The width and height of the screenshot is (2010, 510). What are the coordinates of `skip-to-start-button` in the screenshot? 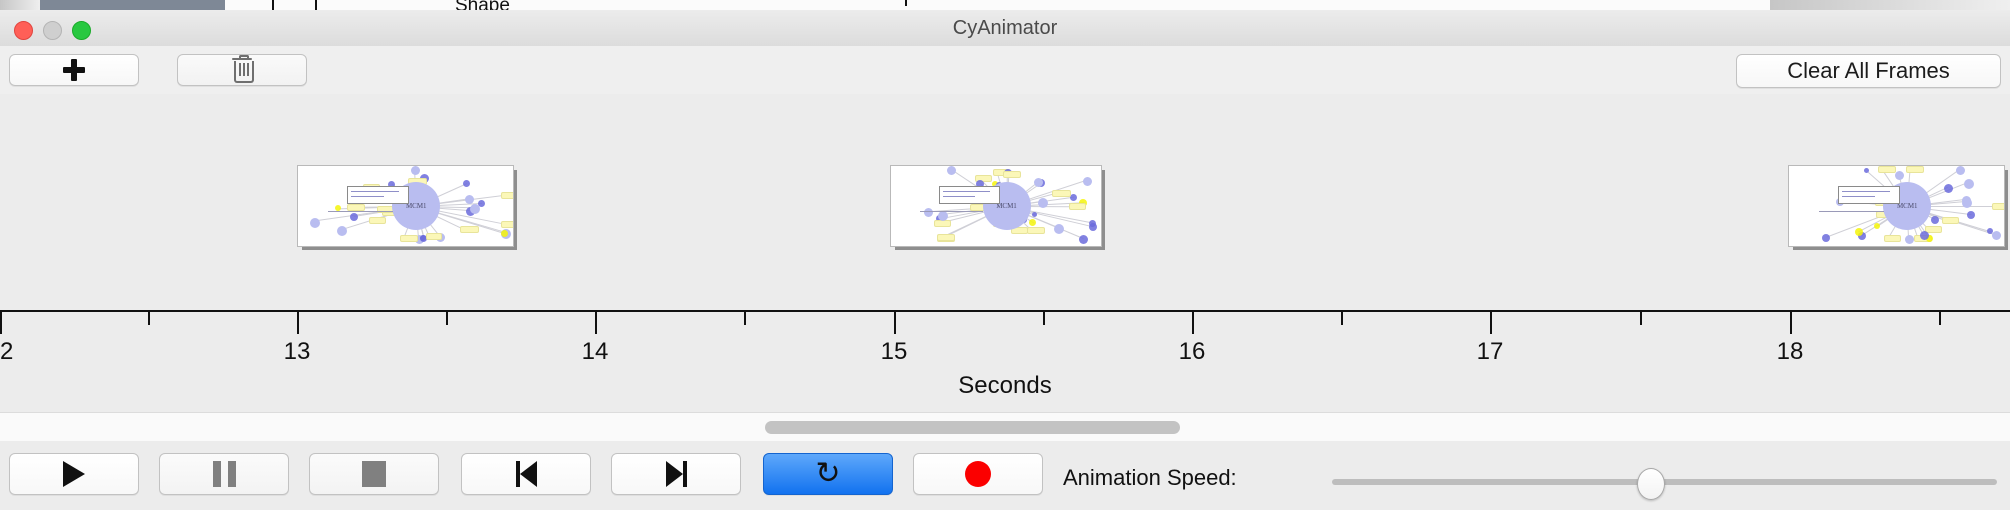 It's located at (526, 474).